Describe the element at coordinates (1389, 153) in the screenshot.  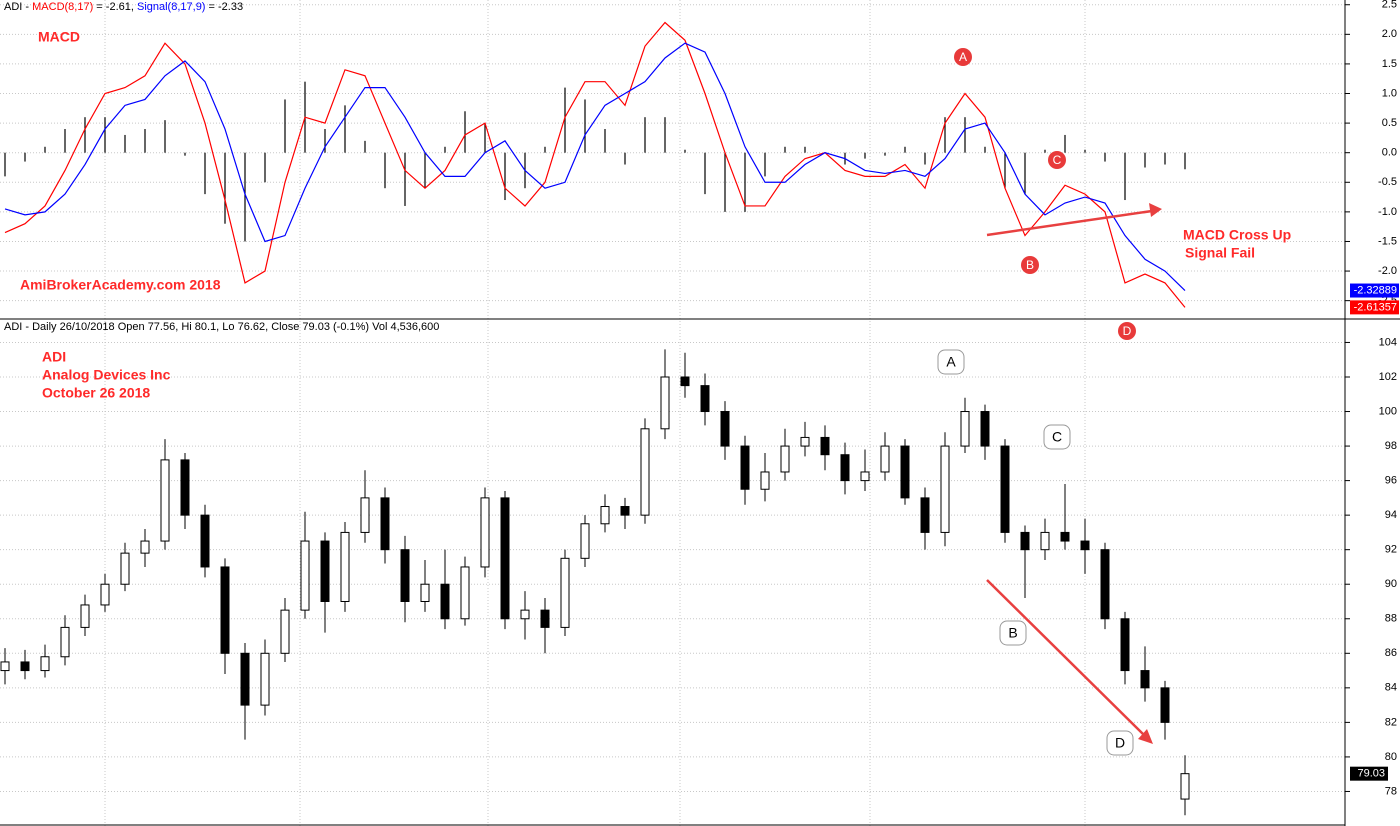
I see `y-tick-label: 0.0` at that location.